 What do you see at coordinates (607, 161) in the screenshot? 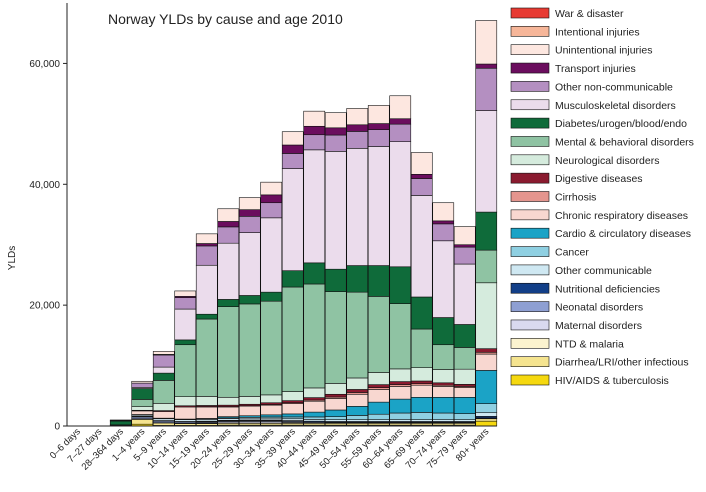
I see `legend-label: Neurological disorders` at bounding box center [607, 161].